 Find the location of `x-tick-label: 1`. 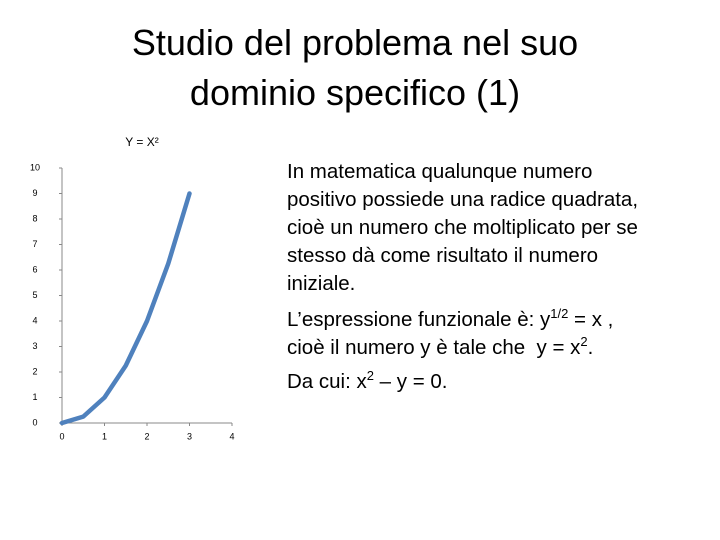

x-tick-label: 1 is located at coordinates (104, 436).